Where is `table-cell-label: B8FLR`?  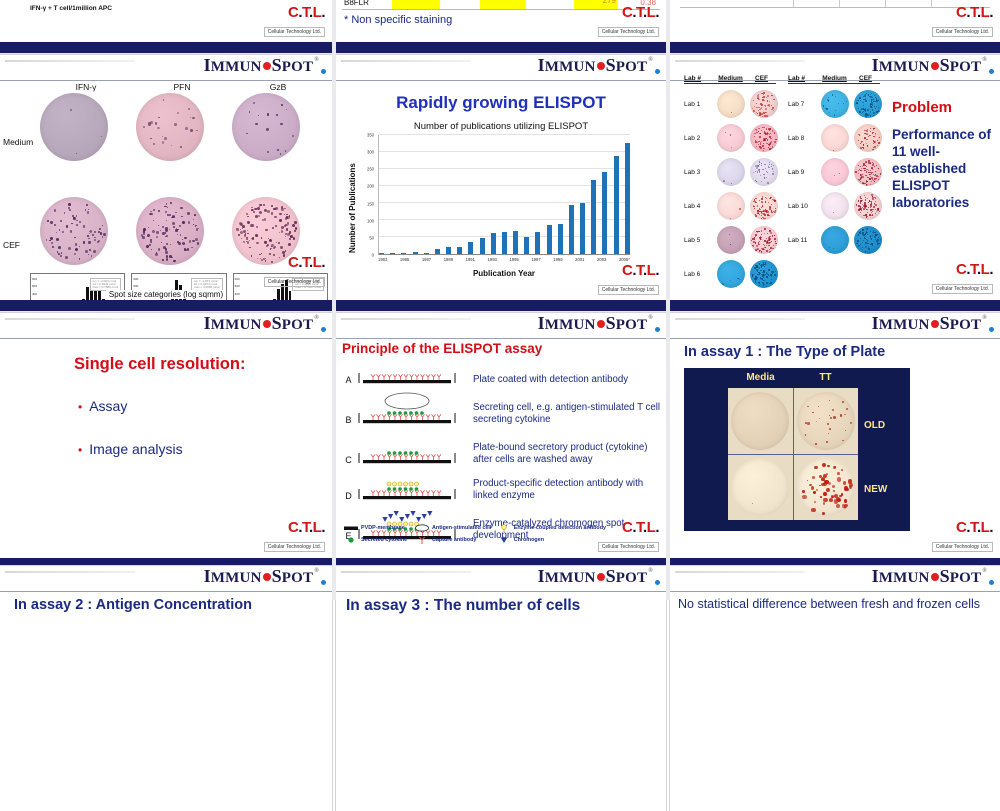 table-cell-label: B8FLR is located at coordinates (356, 3).